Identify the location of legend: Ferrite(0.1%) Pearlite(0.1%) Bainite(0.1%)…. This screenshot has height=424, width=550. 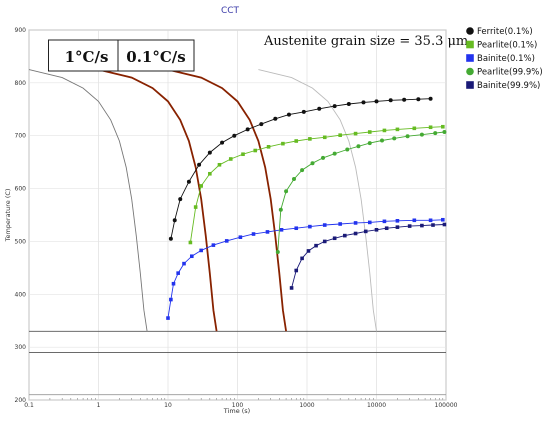
(504, 59).